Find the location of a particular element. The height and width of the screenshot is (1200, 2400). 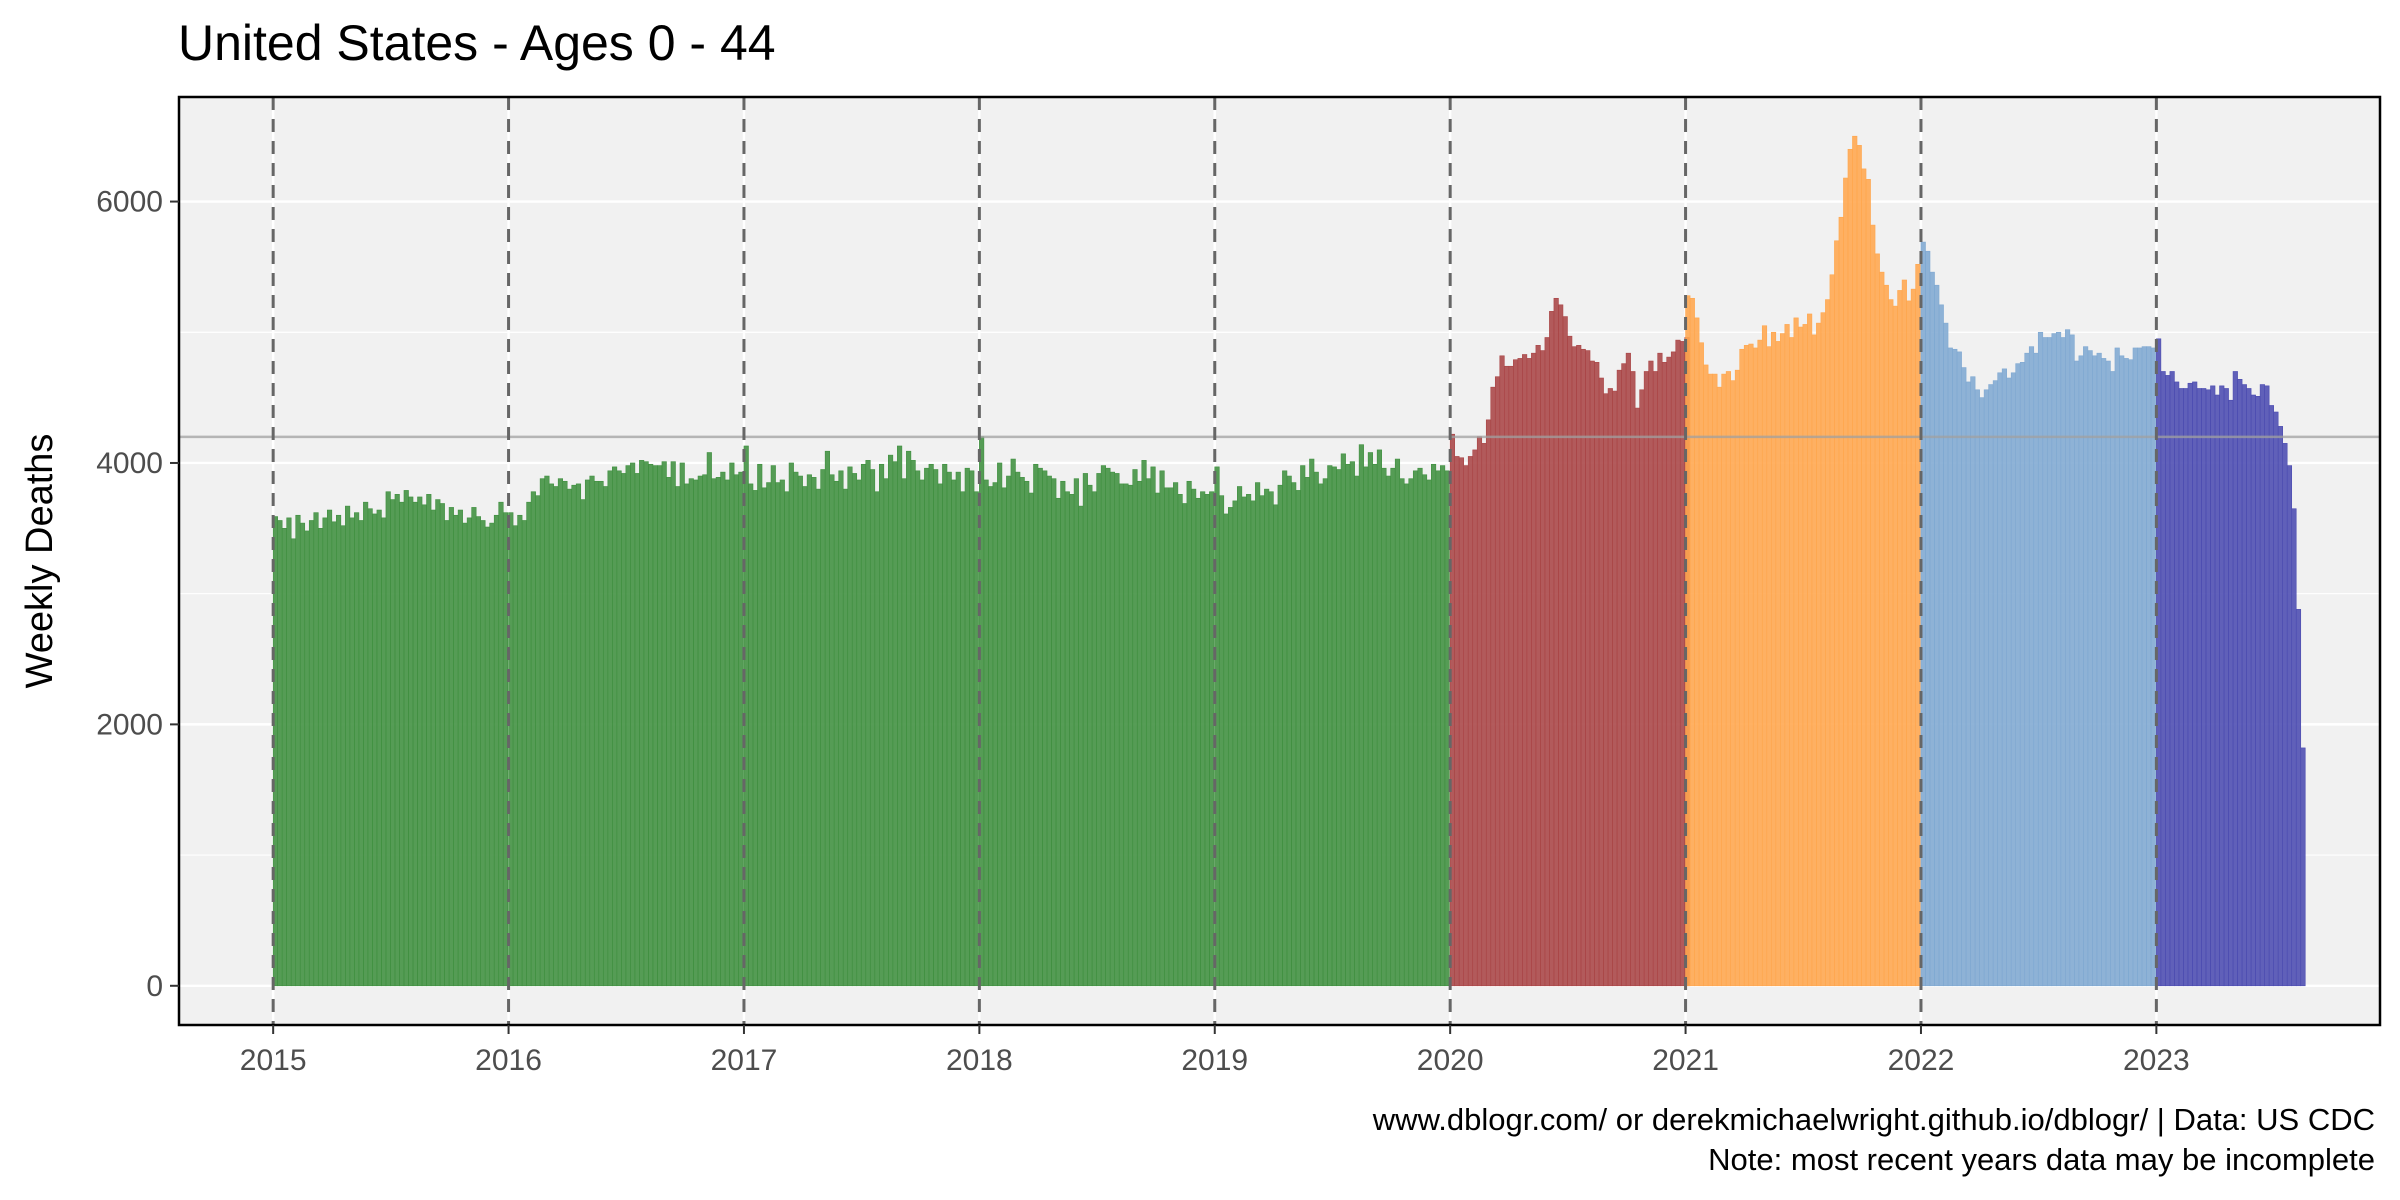

chart-title: United States - Ages 0 - 44 is located at coordinates (477, 43).